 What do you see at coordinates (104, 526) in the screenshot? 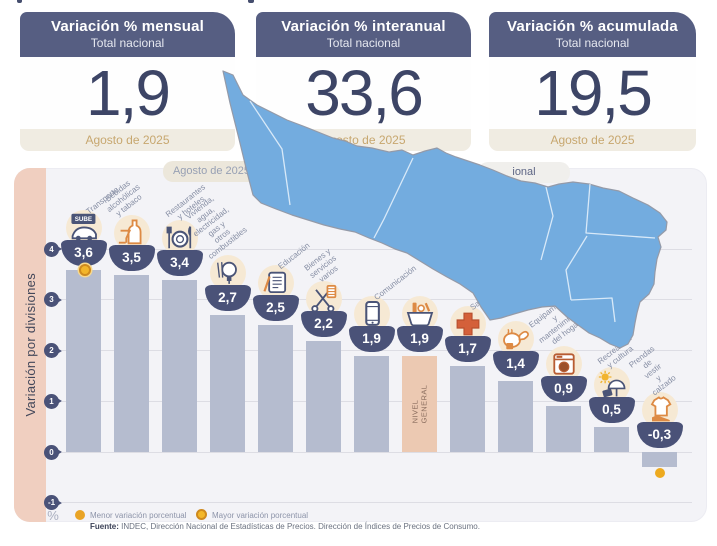
I see `source-label: Fuente:` at bounding box center [104, 526].